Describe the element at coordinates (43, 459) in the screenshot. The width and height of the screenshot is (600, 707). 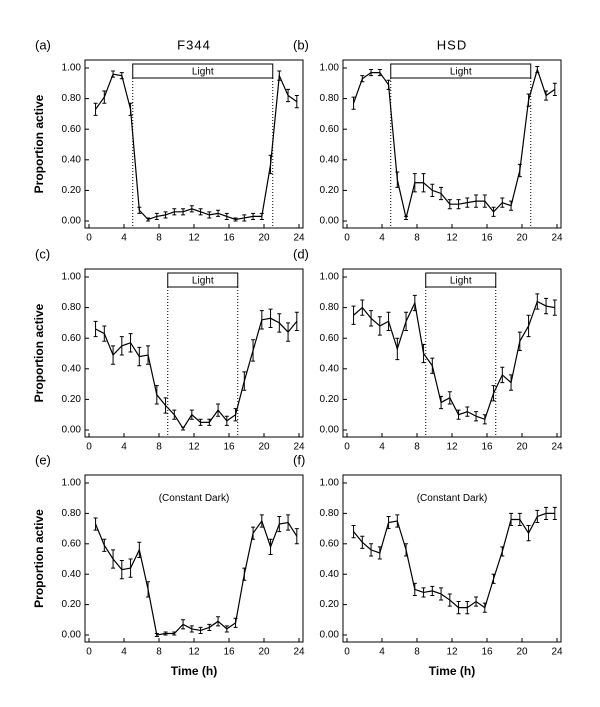
I see `panel-label: (e)` at that location.